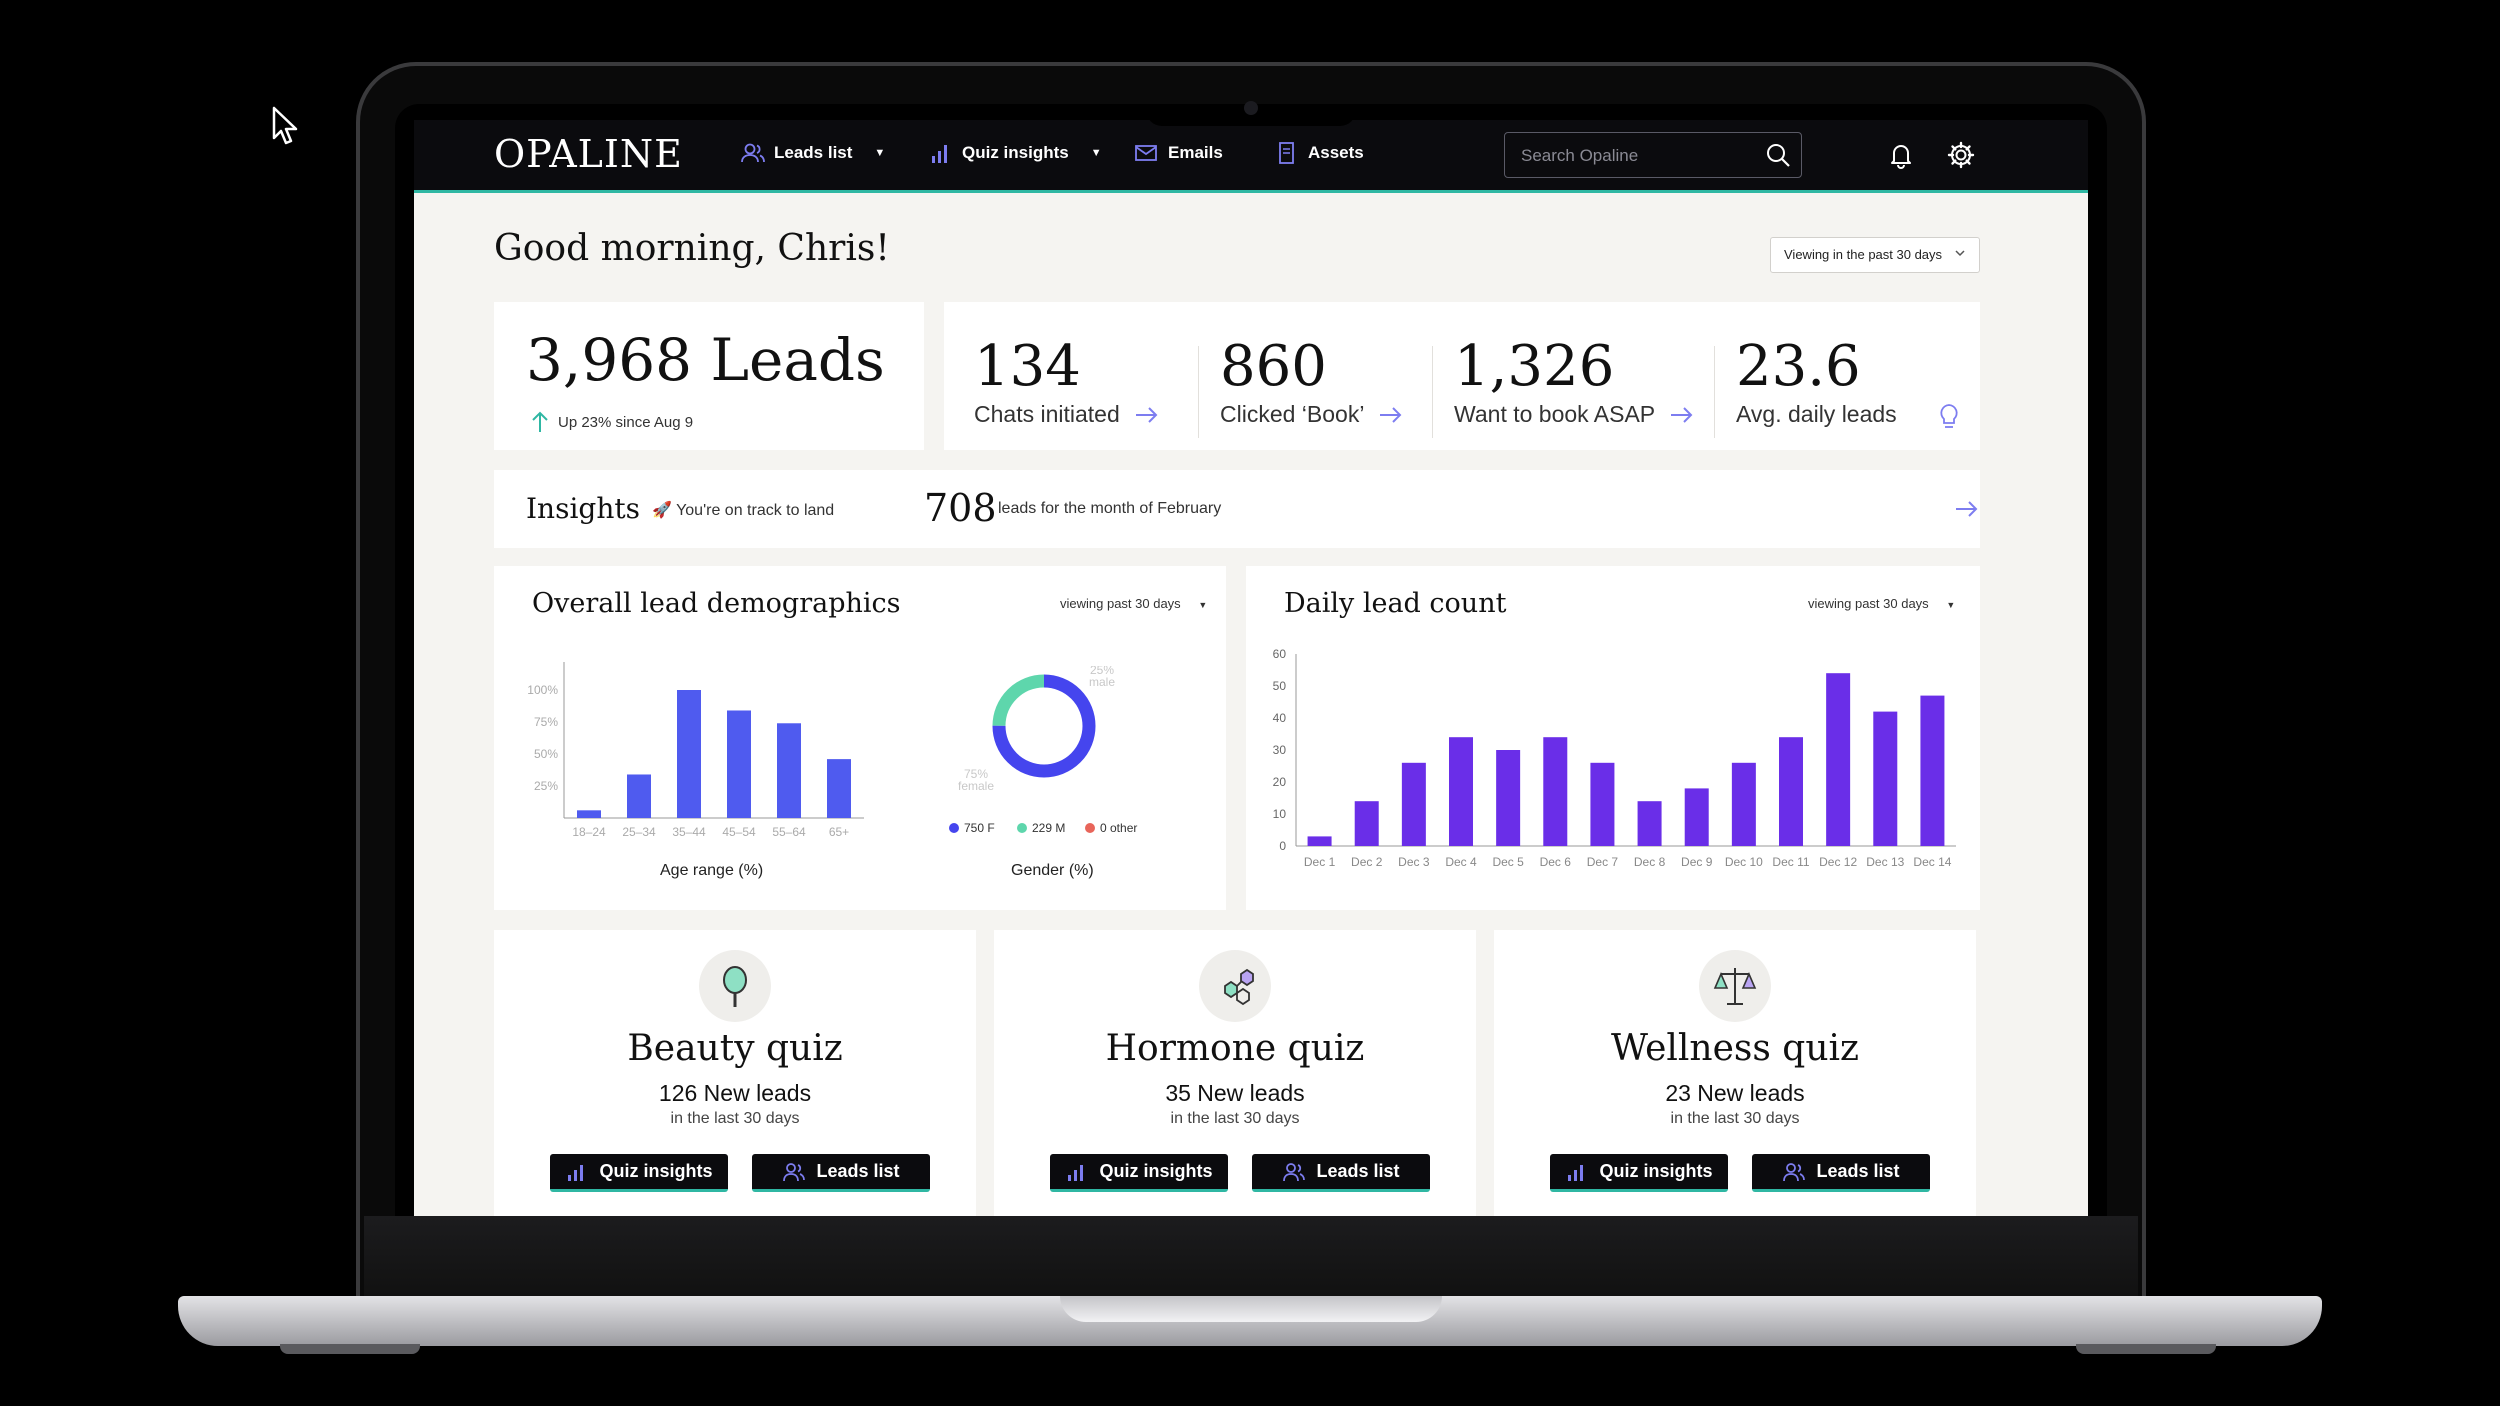  What do you see at coordinates (588, 154) in the screenshot?
I see `opaline-logo: OPALINE` at bounding box center [588, 154].